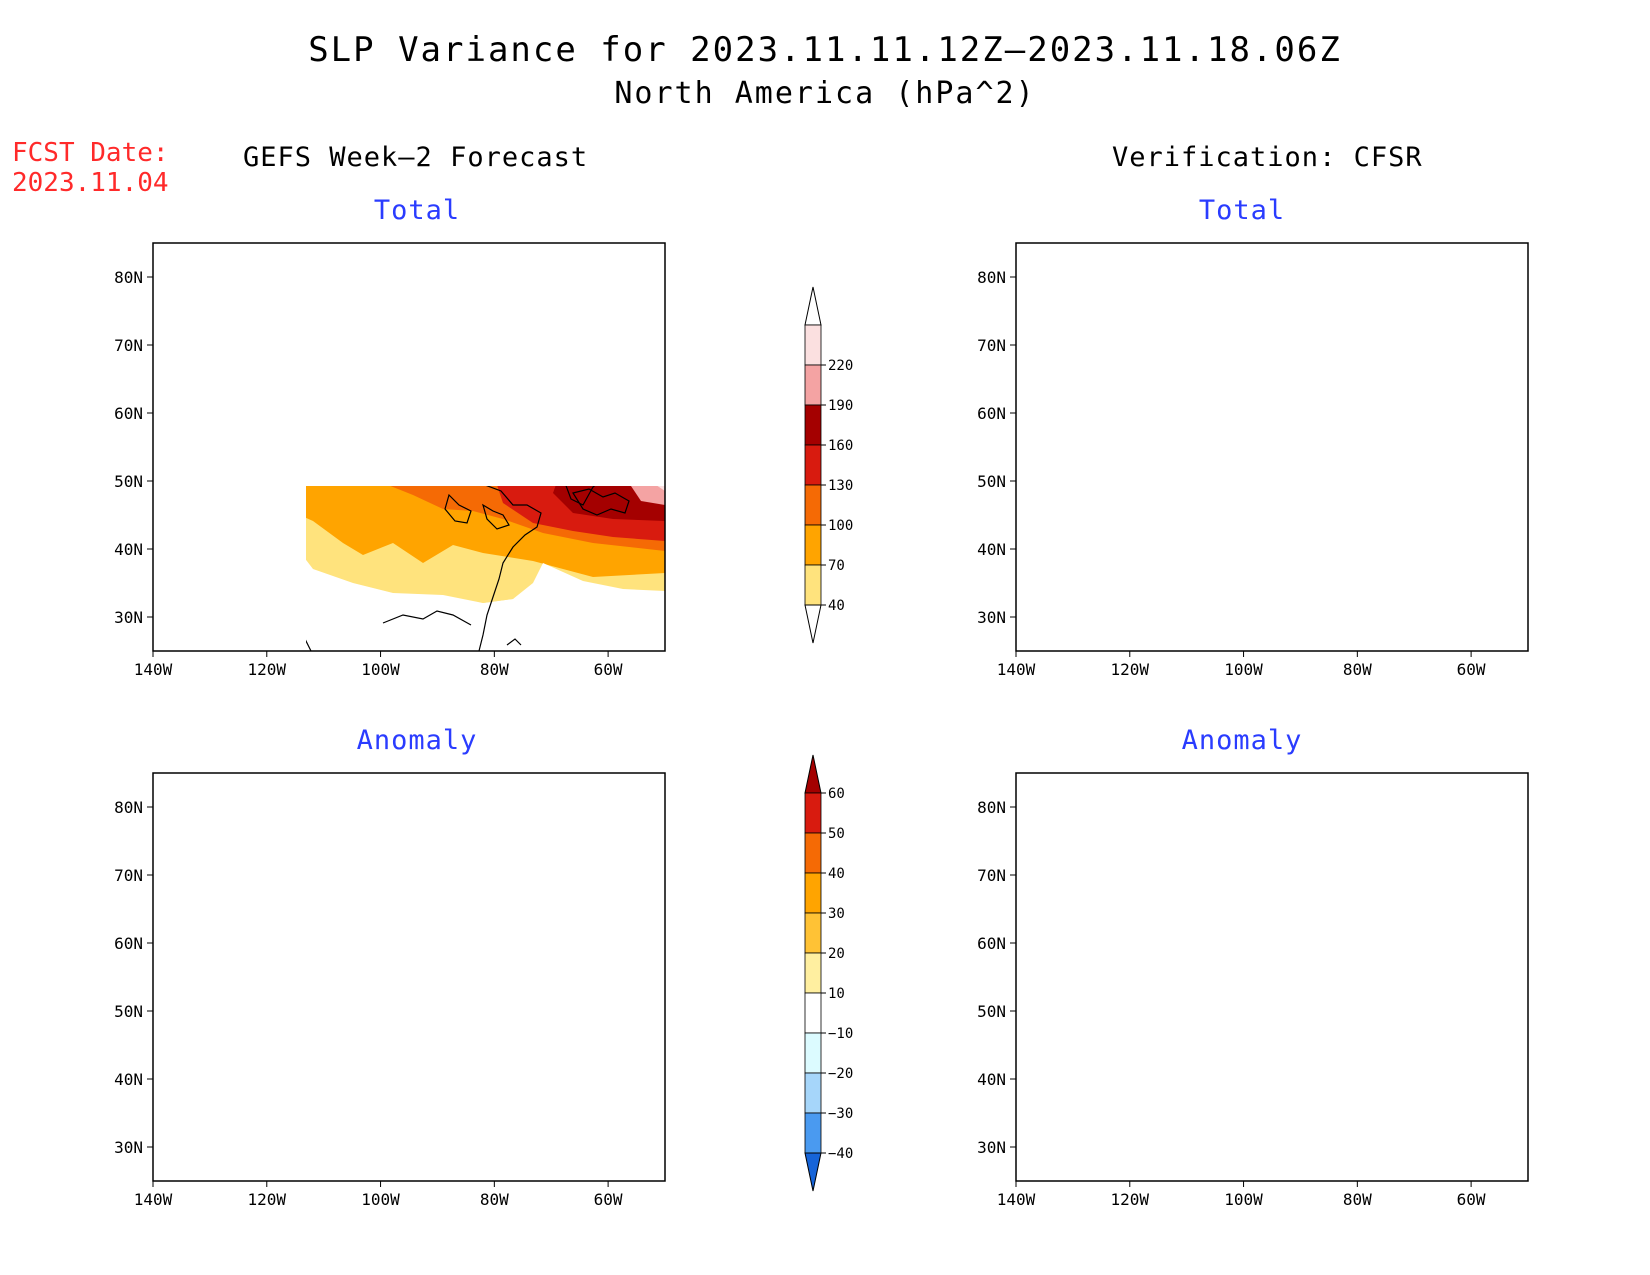  I want to click on colorbar-anomaly-bottom-arrow, so click(813, 1172).